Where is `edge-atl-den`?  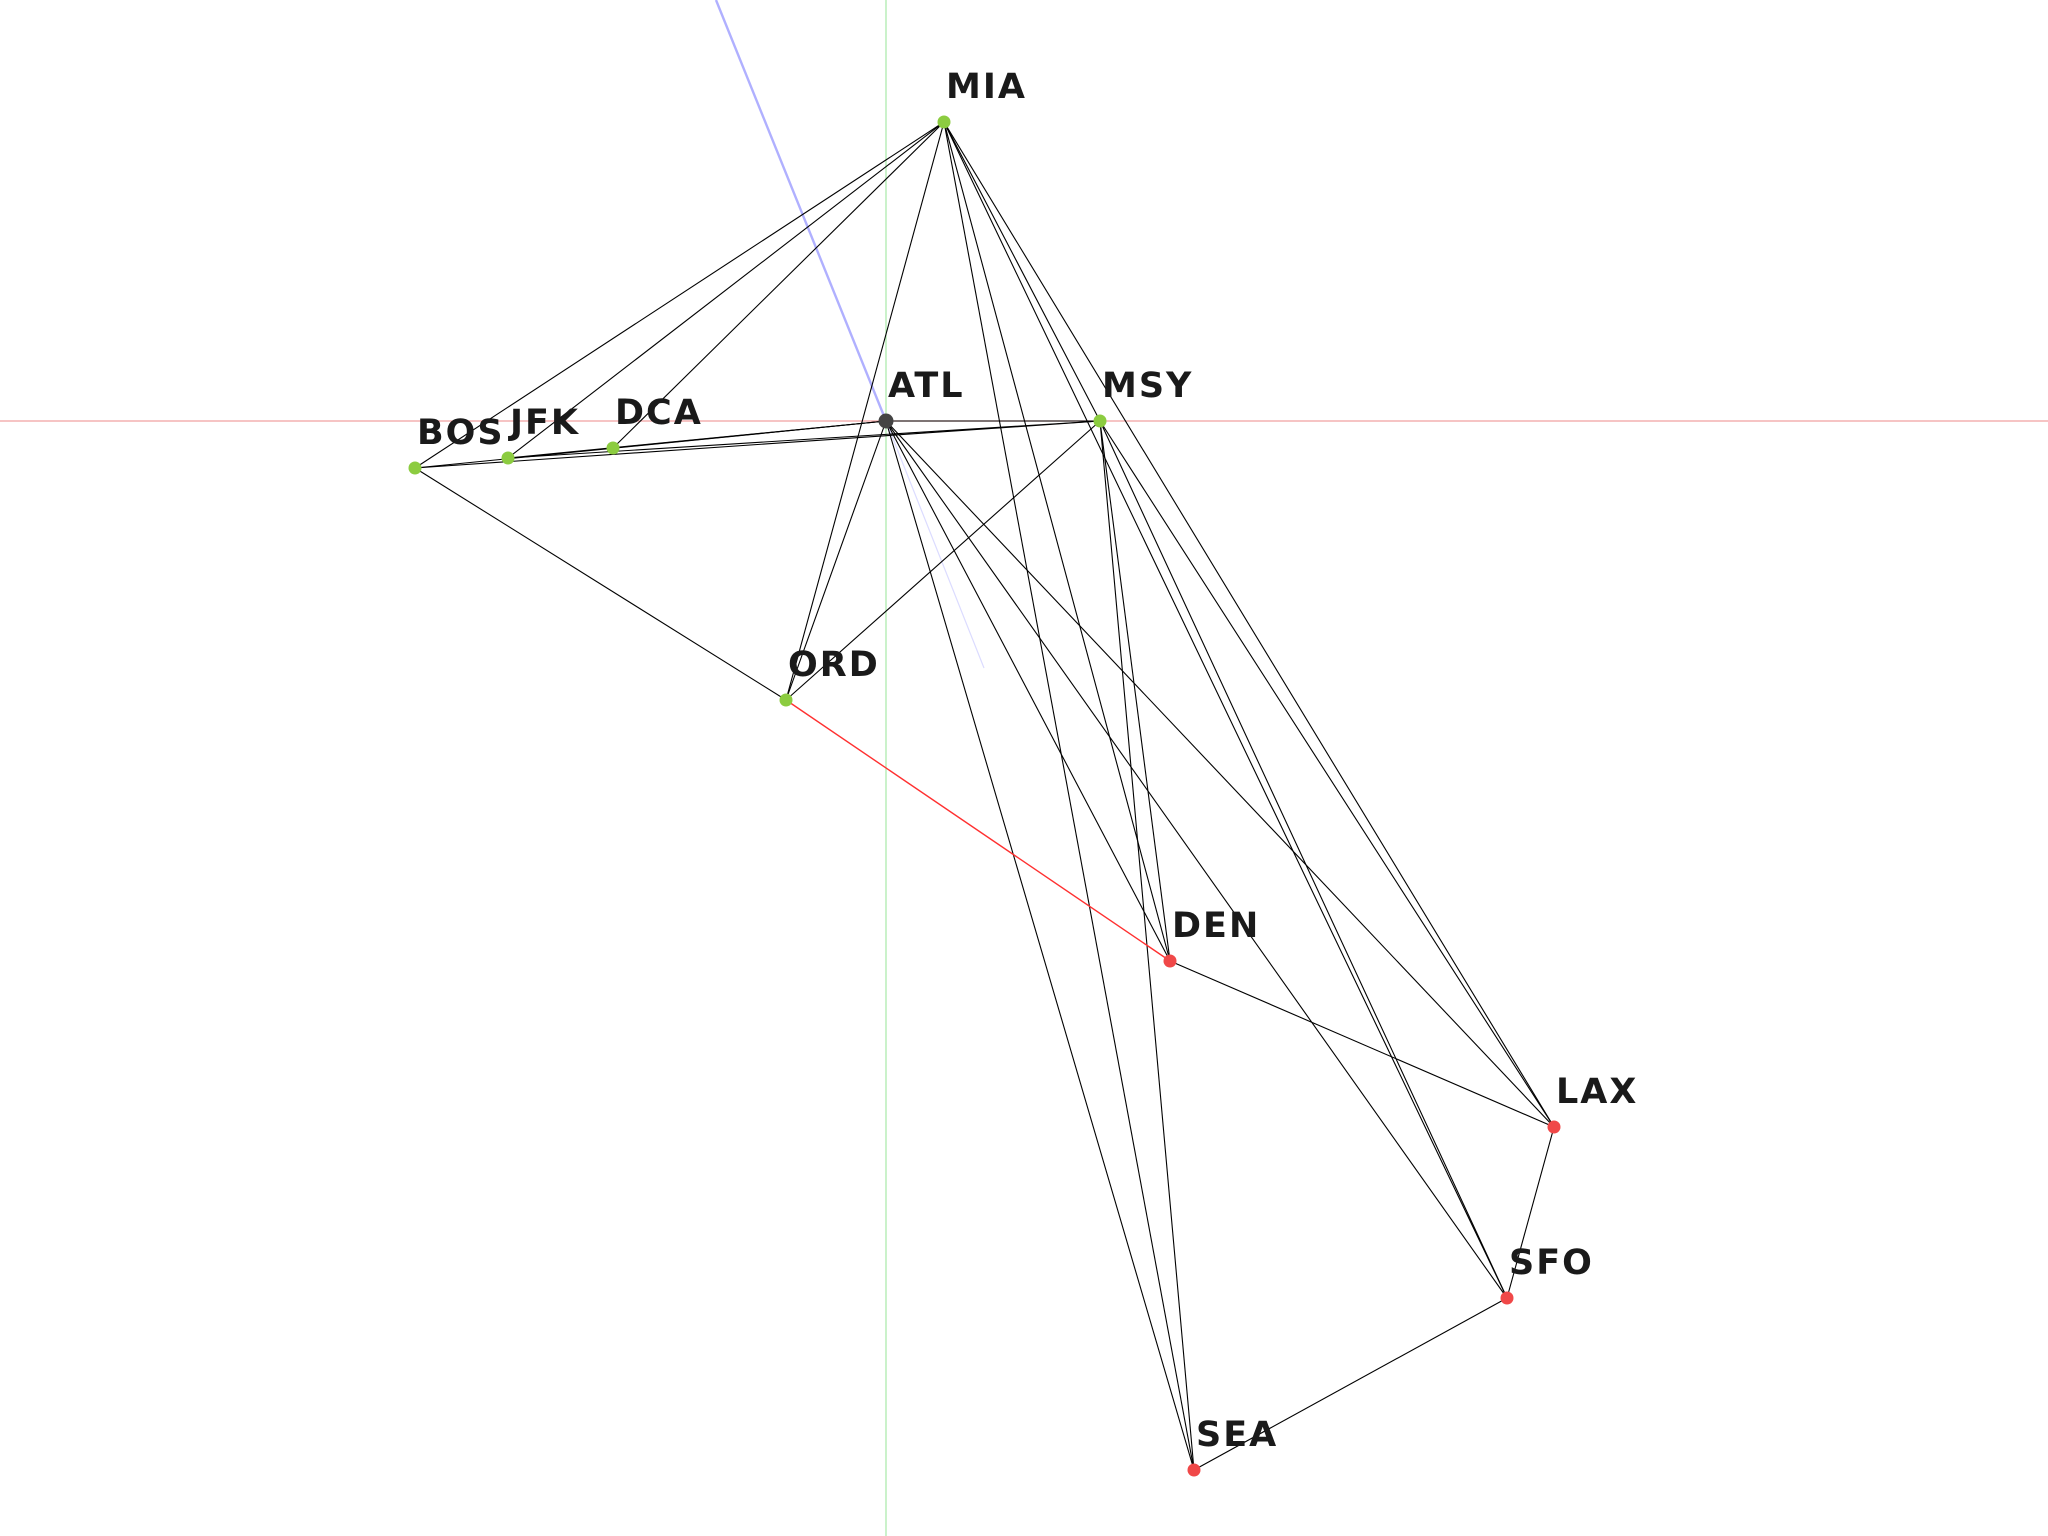
edge-atl-den is located at coordinates (1028, 691).